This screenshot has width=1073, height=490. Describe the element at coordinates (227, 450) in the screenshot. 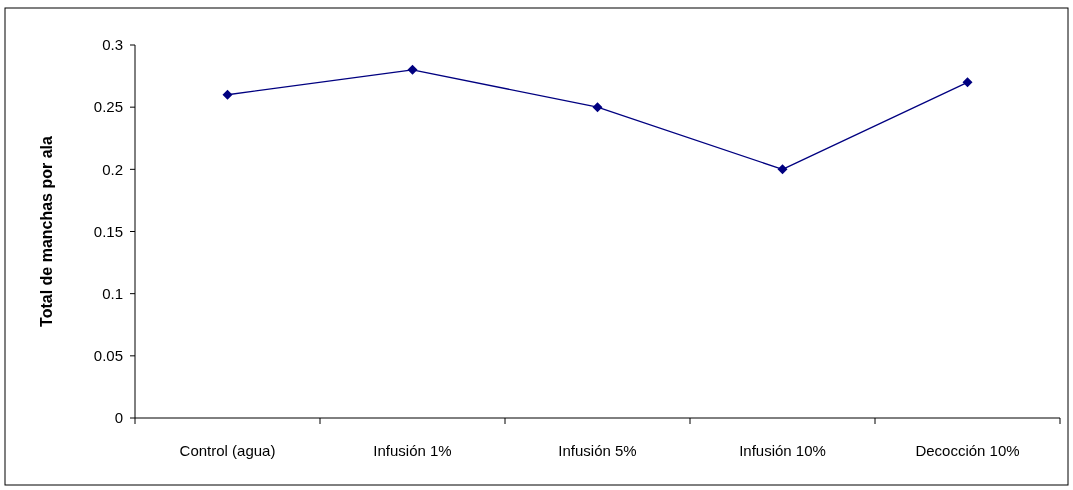

I see `x-tick-label: Control (agua)` at that location.